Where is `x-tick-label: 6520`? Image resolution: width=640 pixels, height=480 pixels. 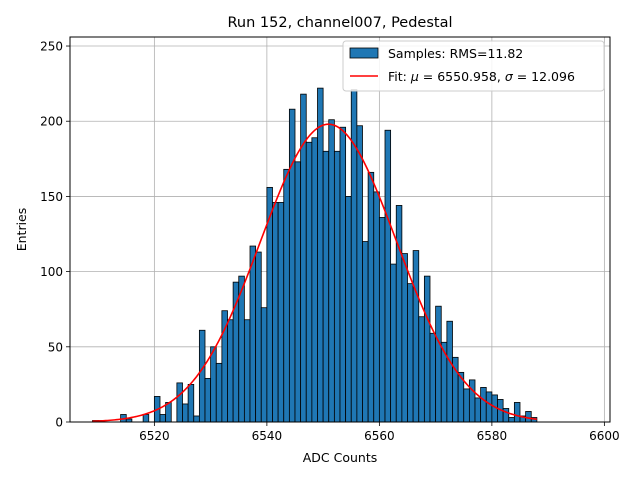
x-tick-label: 6520 is located at coordinates (154, 436).